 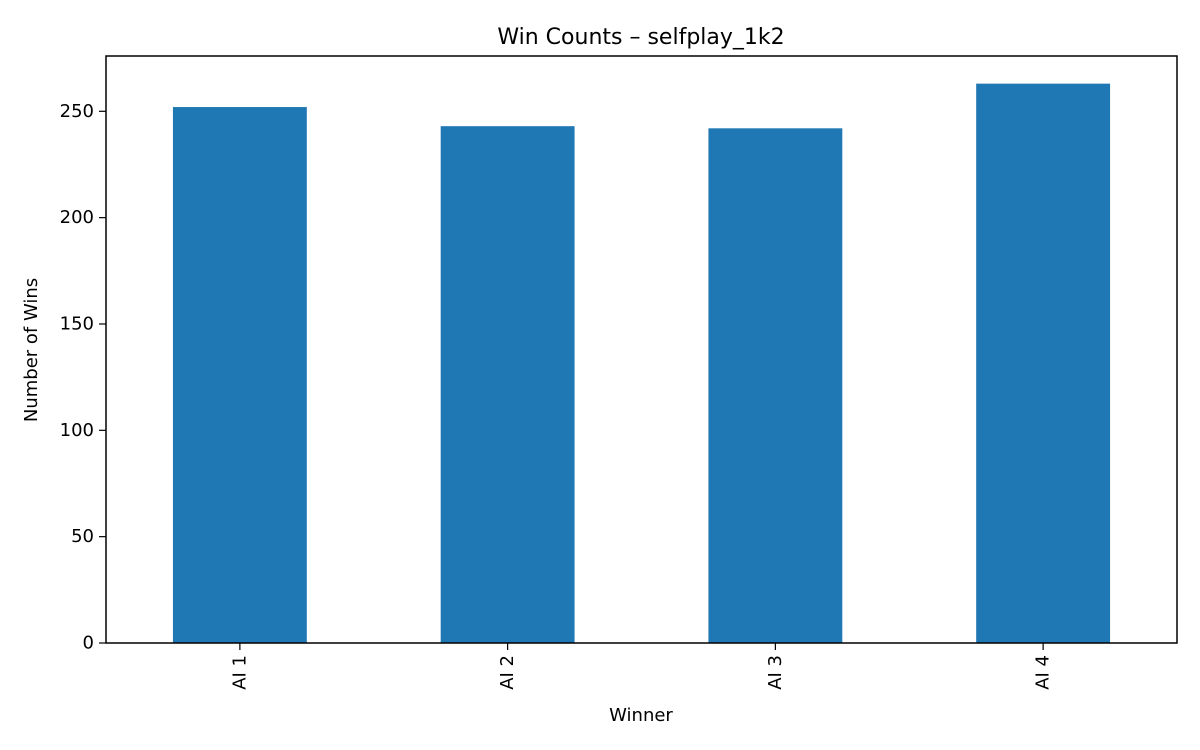 What do you see at coordinates (82, 536) in the screenshot?
I see `y-tick-label: 50` at bounding box center [82, 536].